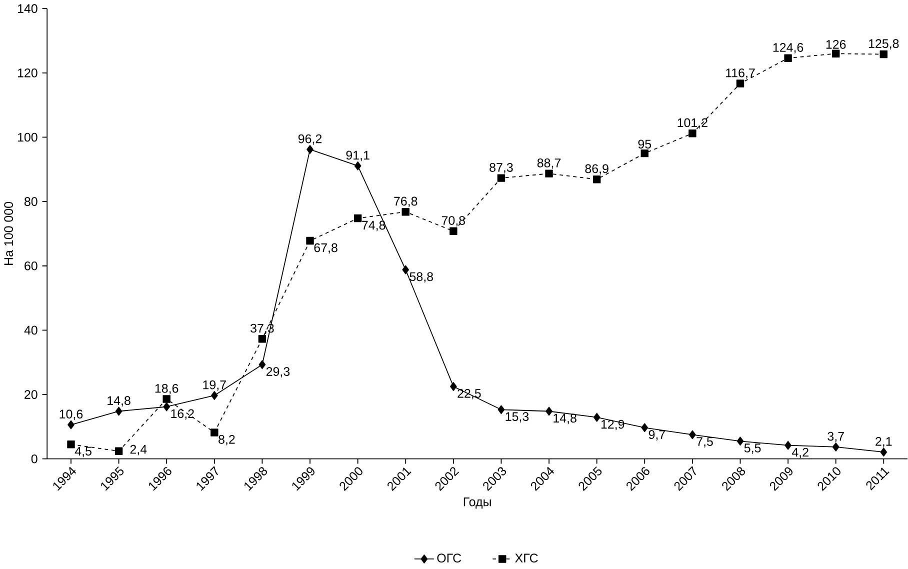 The height and width of the screenshot is (569, 908). I want to click on data-label: 125,8, so click(883, 44).